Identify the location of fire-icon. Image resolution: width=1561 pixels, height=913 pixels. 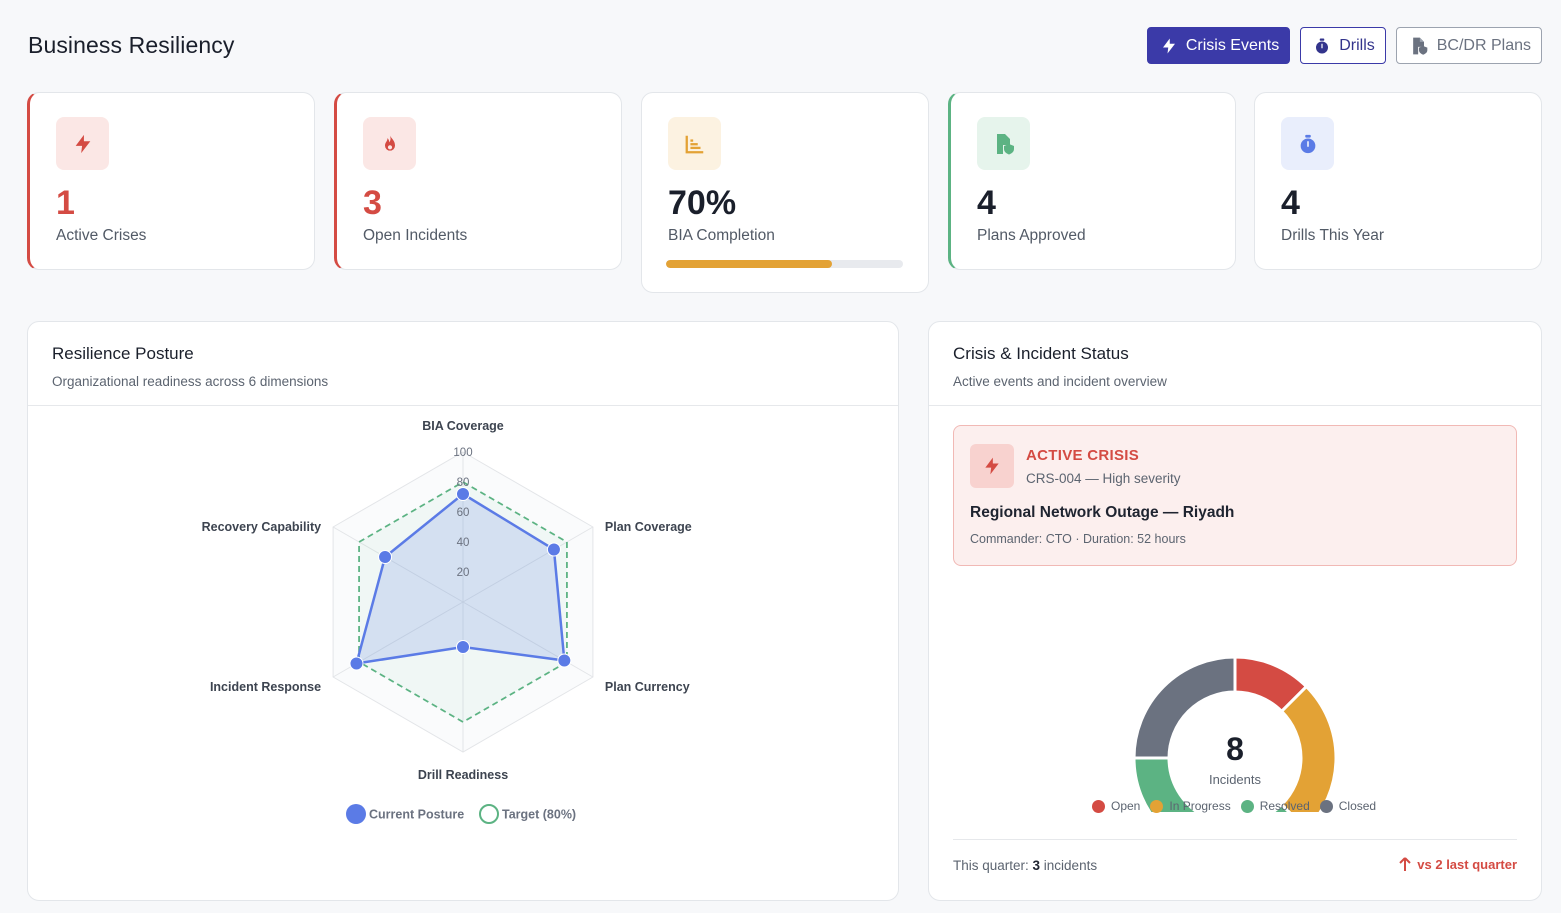
(389, 143).